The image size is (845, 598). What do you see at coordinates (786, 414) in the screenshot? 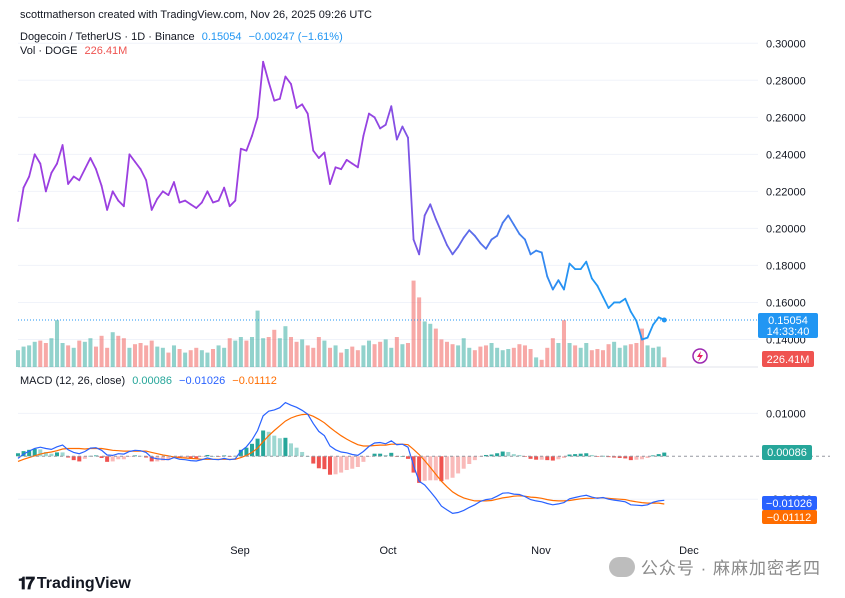
I see `macd-tick-label: 0.01000` at bounding box center [786, 414].